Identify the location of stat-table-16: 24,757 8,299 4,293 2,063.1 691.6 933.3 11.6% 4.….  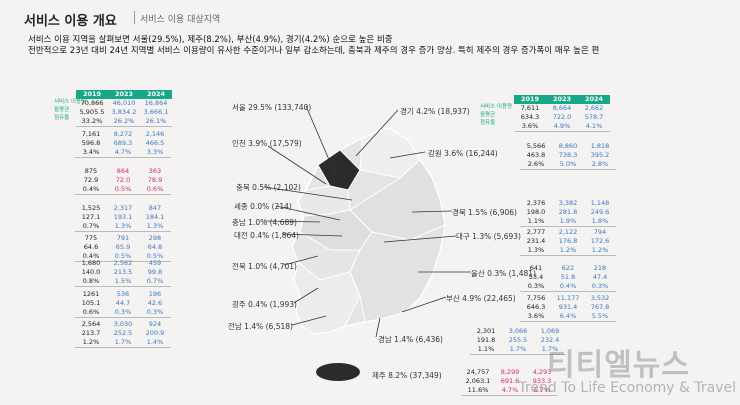
(510, 382).